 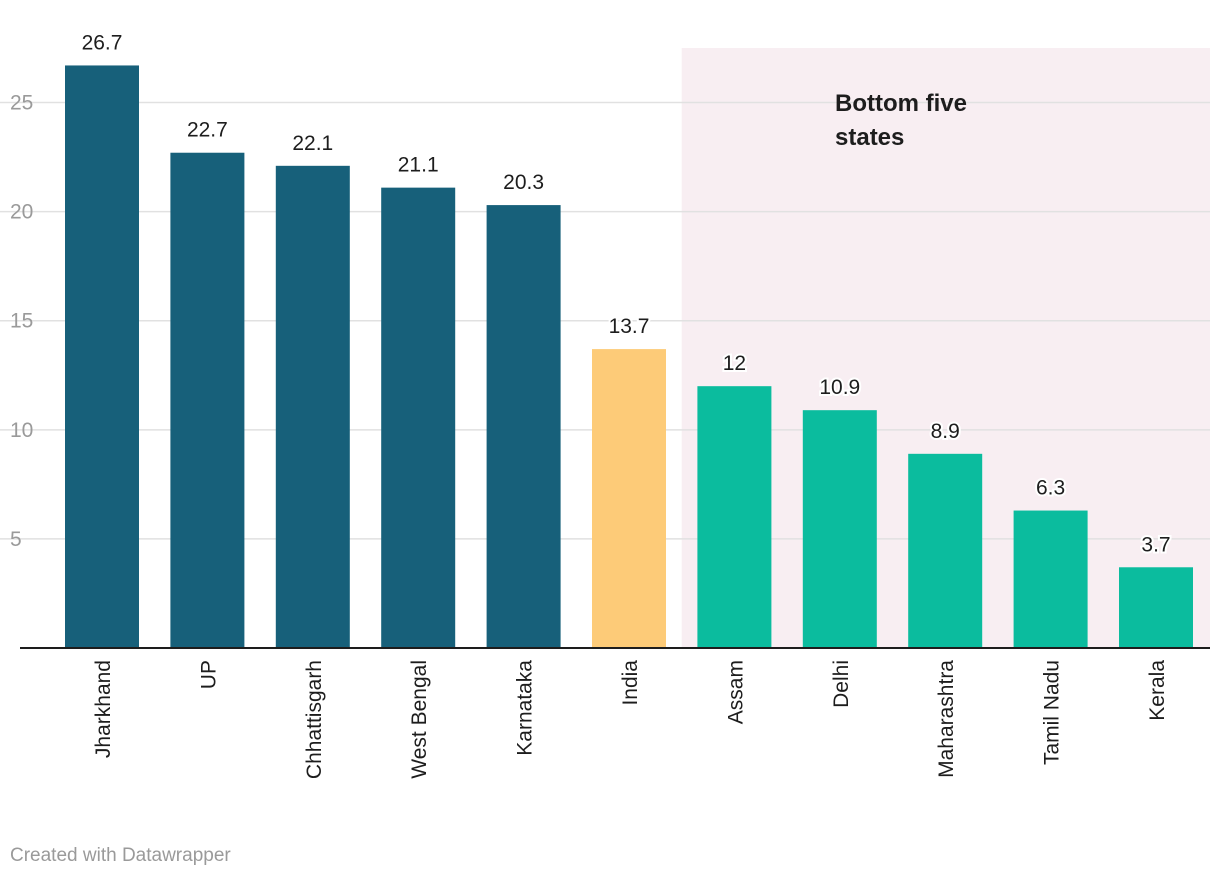 What do you see at coordinates (734, 363) in the screenshot?
I see `data-label: 12` at bounding box center [734, 363].